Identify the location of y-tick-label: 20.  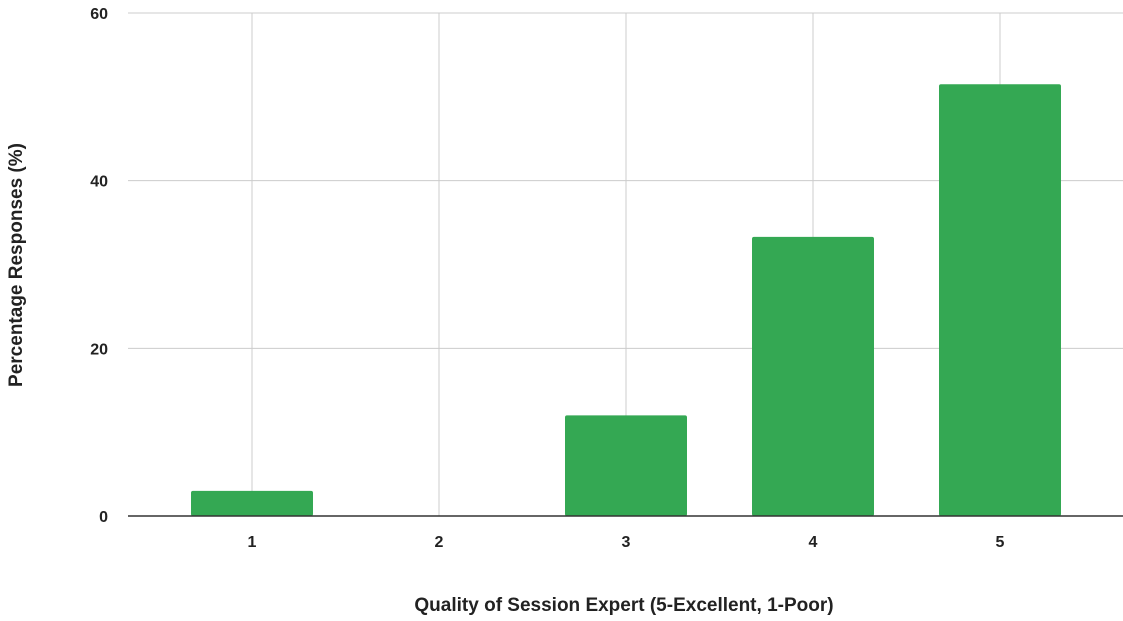
(99, 349).